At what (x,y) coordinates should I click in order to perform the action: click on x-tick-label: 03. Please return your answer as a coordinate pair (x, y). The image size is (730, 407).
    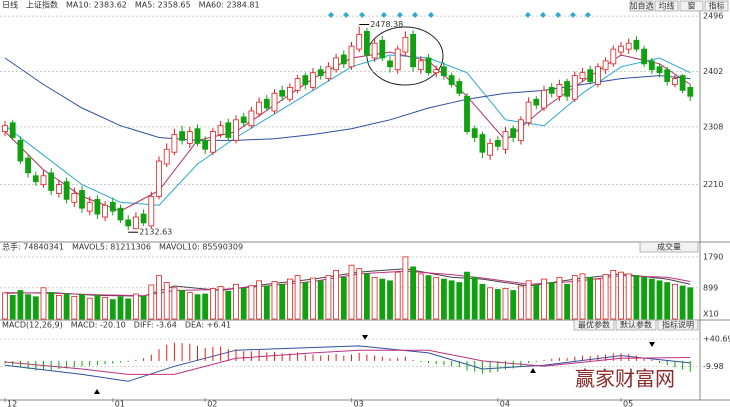
    Looking at the image, I should click on (359, 403).